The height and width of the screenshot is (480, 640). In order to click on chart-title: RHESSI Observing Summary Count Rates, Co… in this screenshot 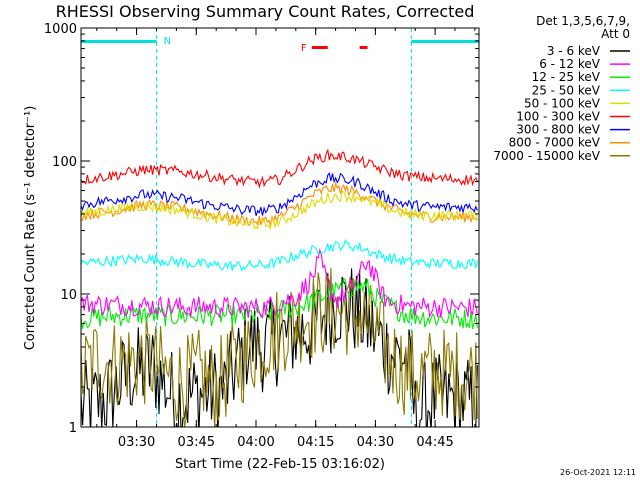, I will do `click(265, 11)`.